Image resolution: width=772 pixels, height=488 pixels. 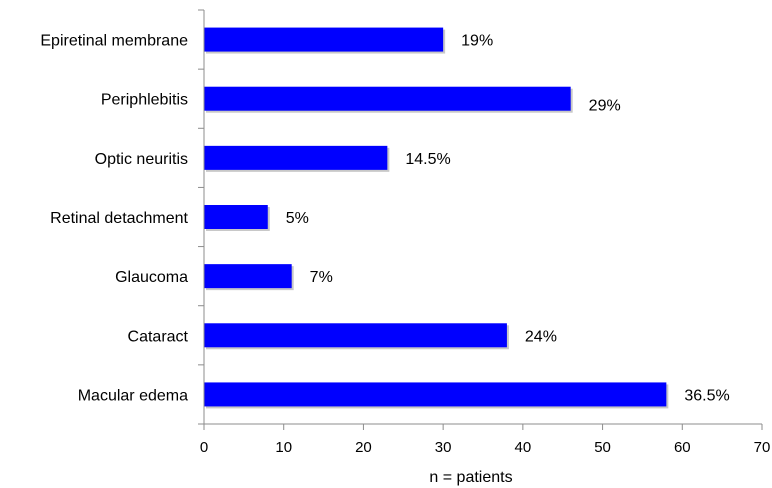 I want to click on data-label: 7%, so click(x=321, y=277).